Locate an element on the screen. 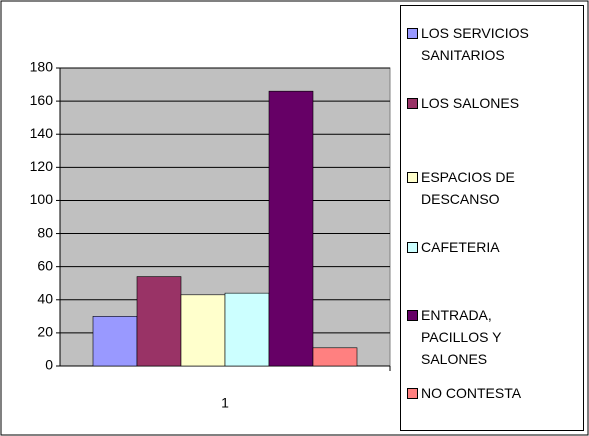 Image resolution: width=589 pixels, height=436 pixels. y-tick-label: 140 is located at coordinates (42, 133).